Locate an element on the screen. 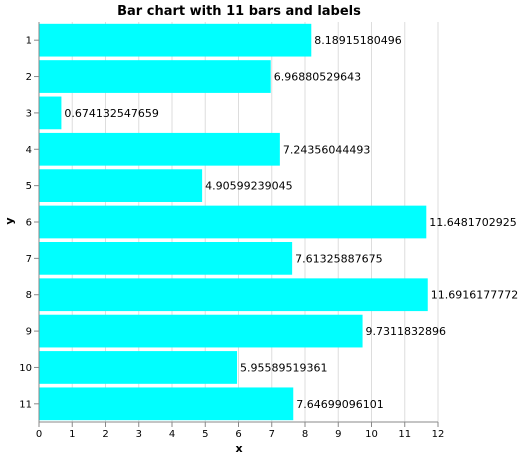 The height and width of the screenshot is (459, 525). x-tick-label: 3 is located at coordinates (139, 434).